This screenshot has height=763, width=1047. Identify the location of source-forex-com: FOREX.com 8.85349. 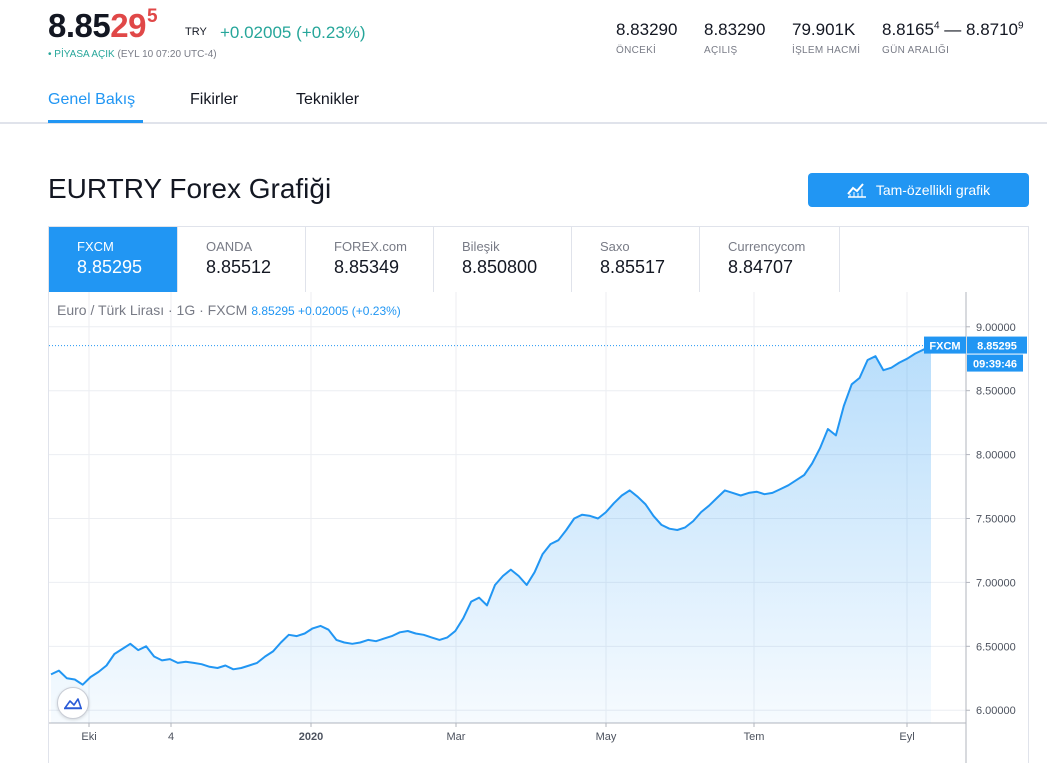
(370, 259).